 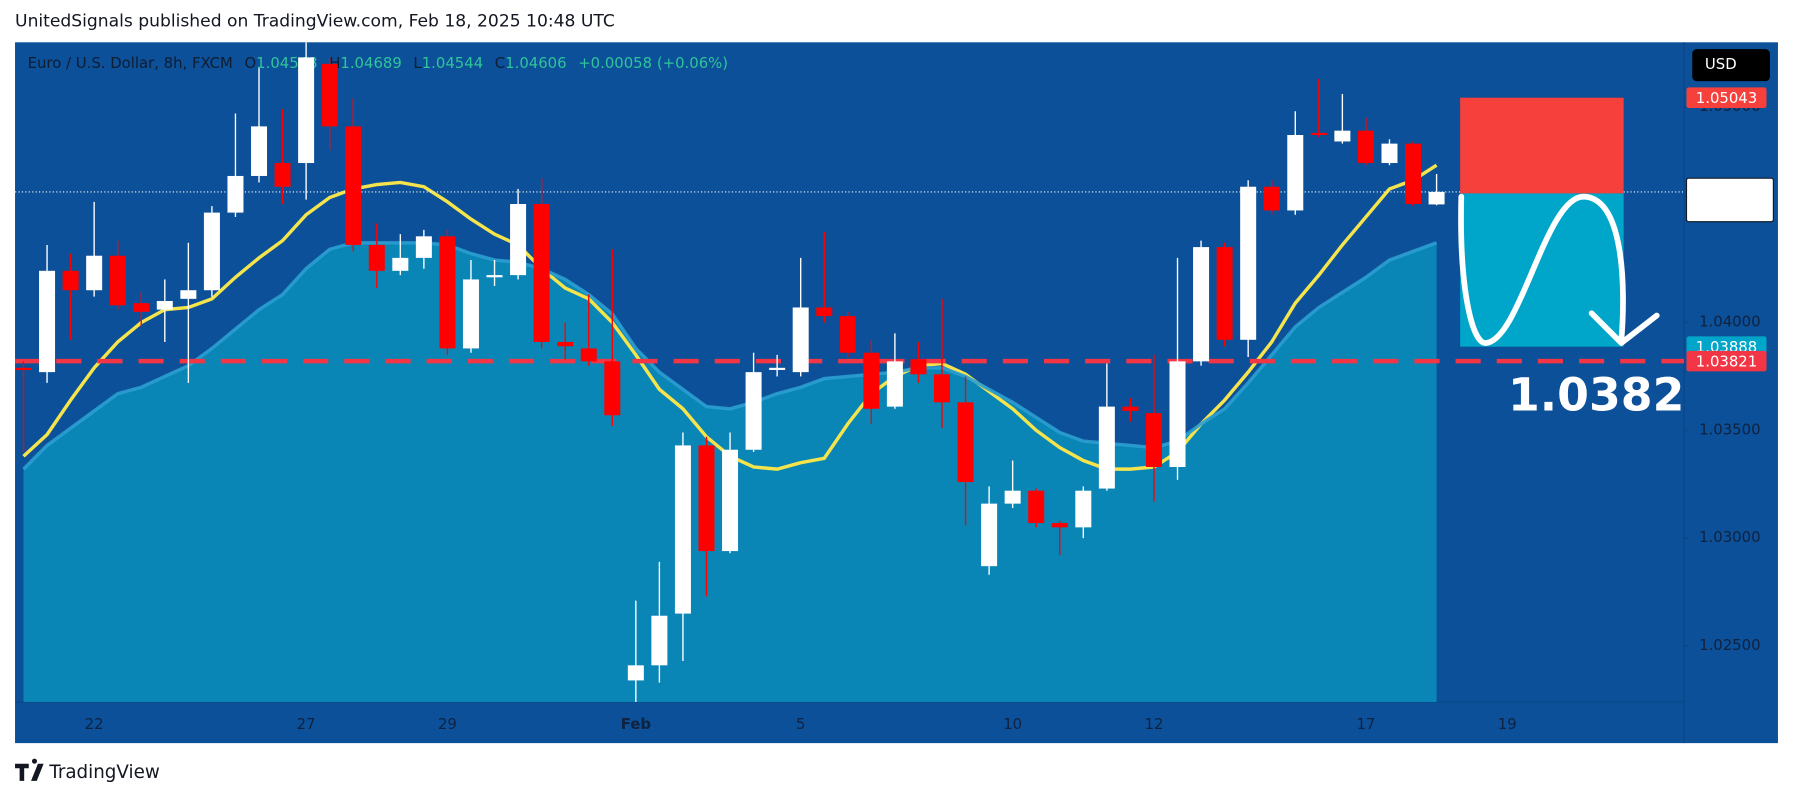 I want to click on x-tick-label: 10, so click(x=1012, y=724).